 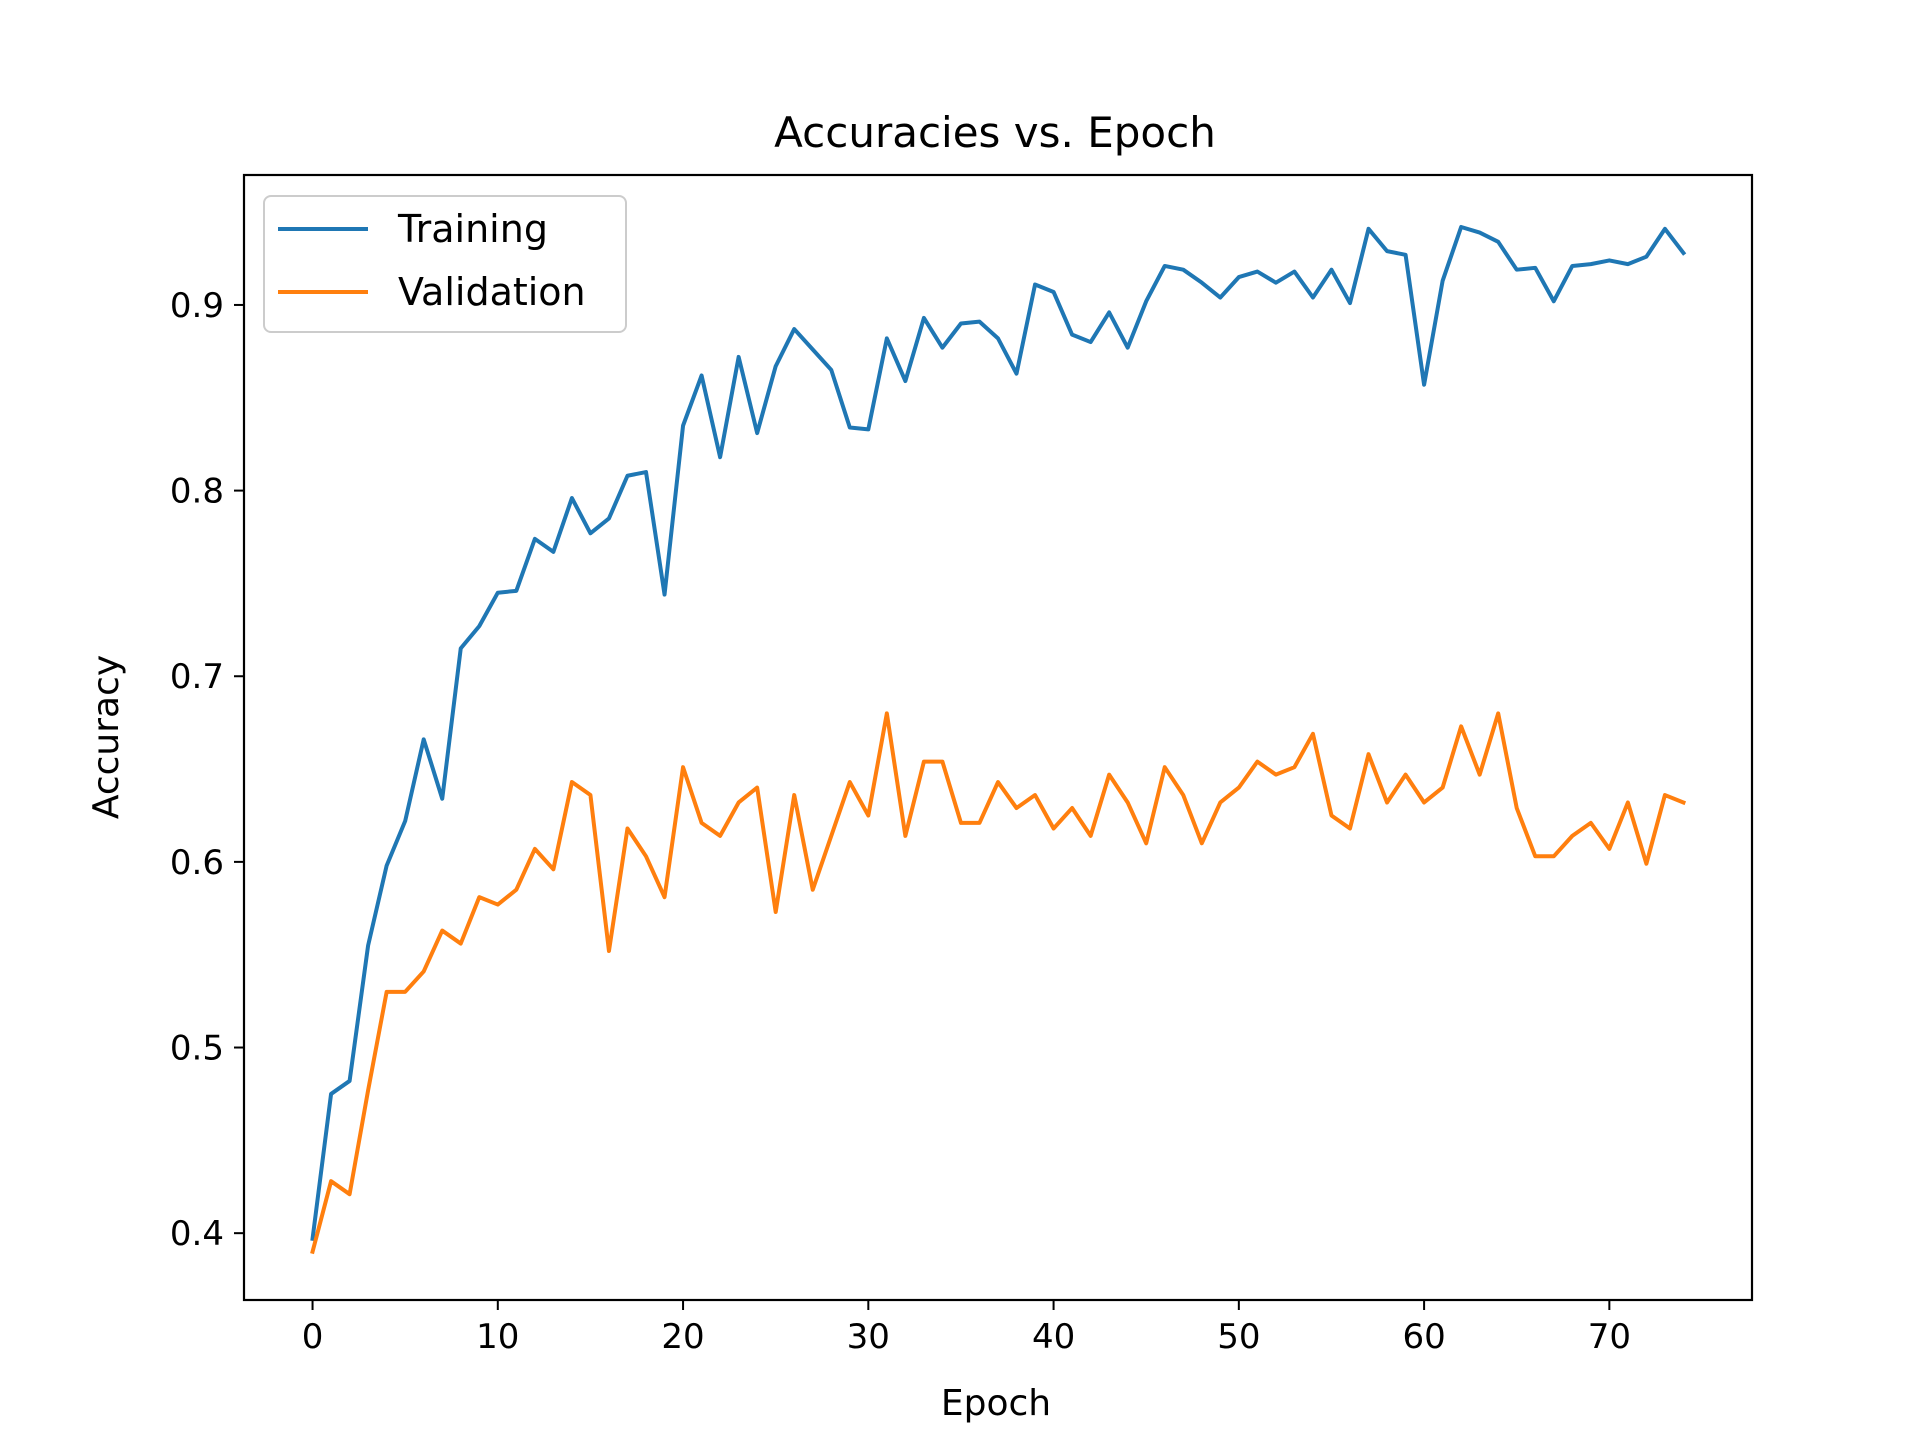 What do you see at coordinates (197, 1234) in the screenshot?
I see `y-tick-label: 0.4` at bounding box center [197, 1234].